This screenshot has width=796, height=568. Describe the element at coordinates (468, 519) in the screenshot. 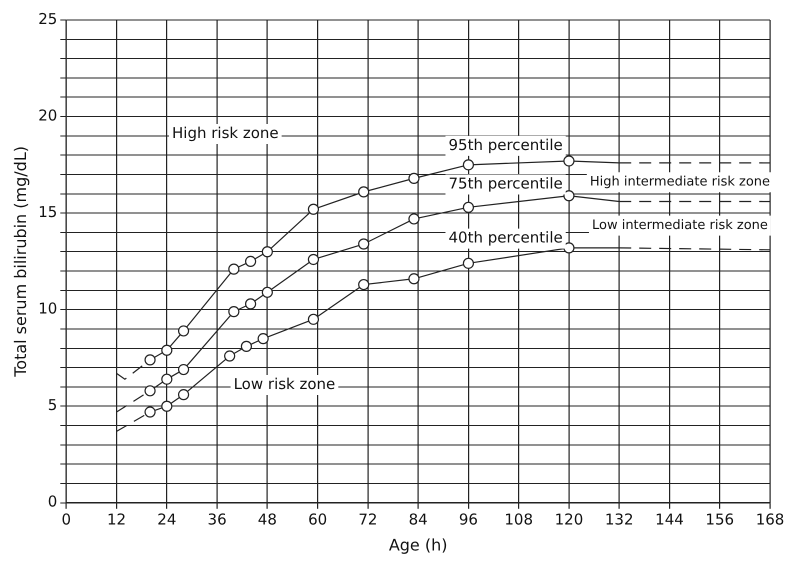

I see `x-tick-label: 96` at that location.